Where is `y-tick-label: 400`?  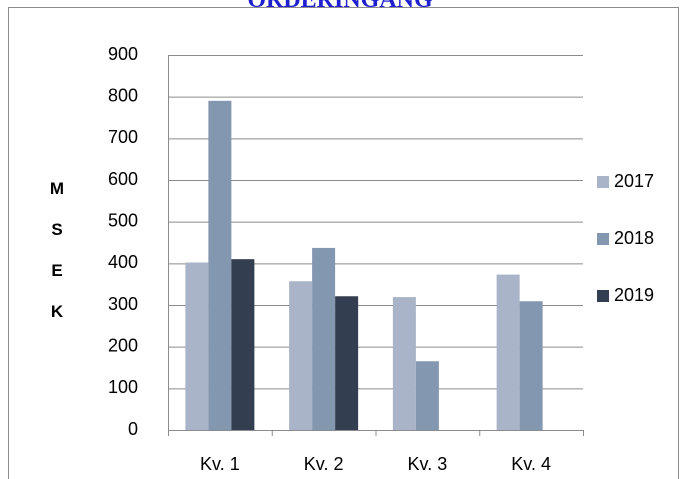
y-tick-label: 400 is located at coordinates (123, 262).